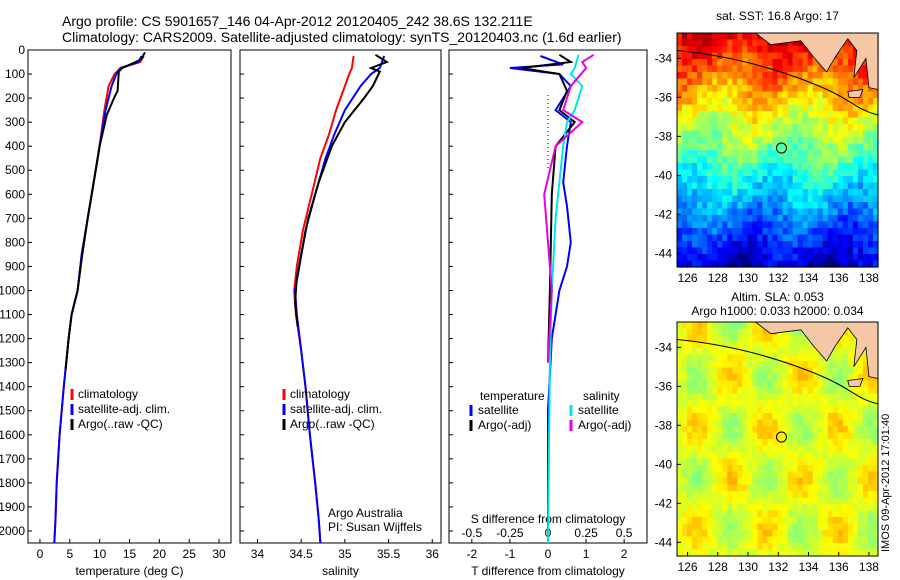 Image resolution: width=900 pixels, height=580 pixels. What do you see at coordinates (219, 554) in the screenshot?
I see `x-tick-label: 30` at bounding box center [219, 554].